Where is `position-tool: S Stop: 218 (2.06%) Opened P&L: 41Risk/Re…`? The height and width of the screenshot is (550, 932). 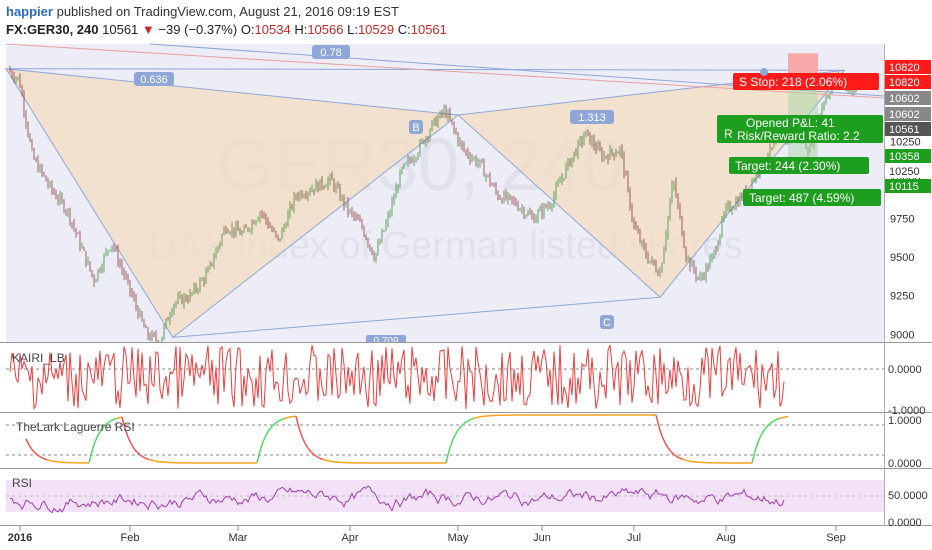 position-tool: S Stop: 218 (2.06%) Opened P&L: 41Risk/Re… is located at coordinates (800, 129).